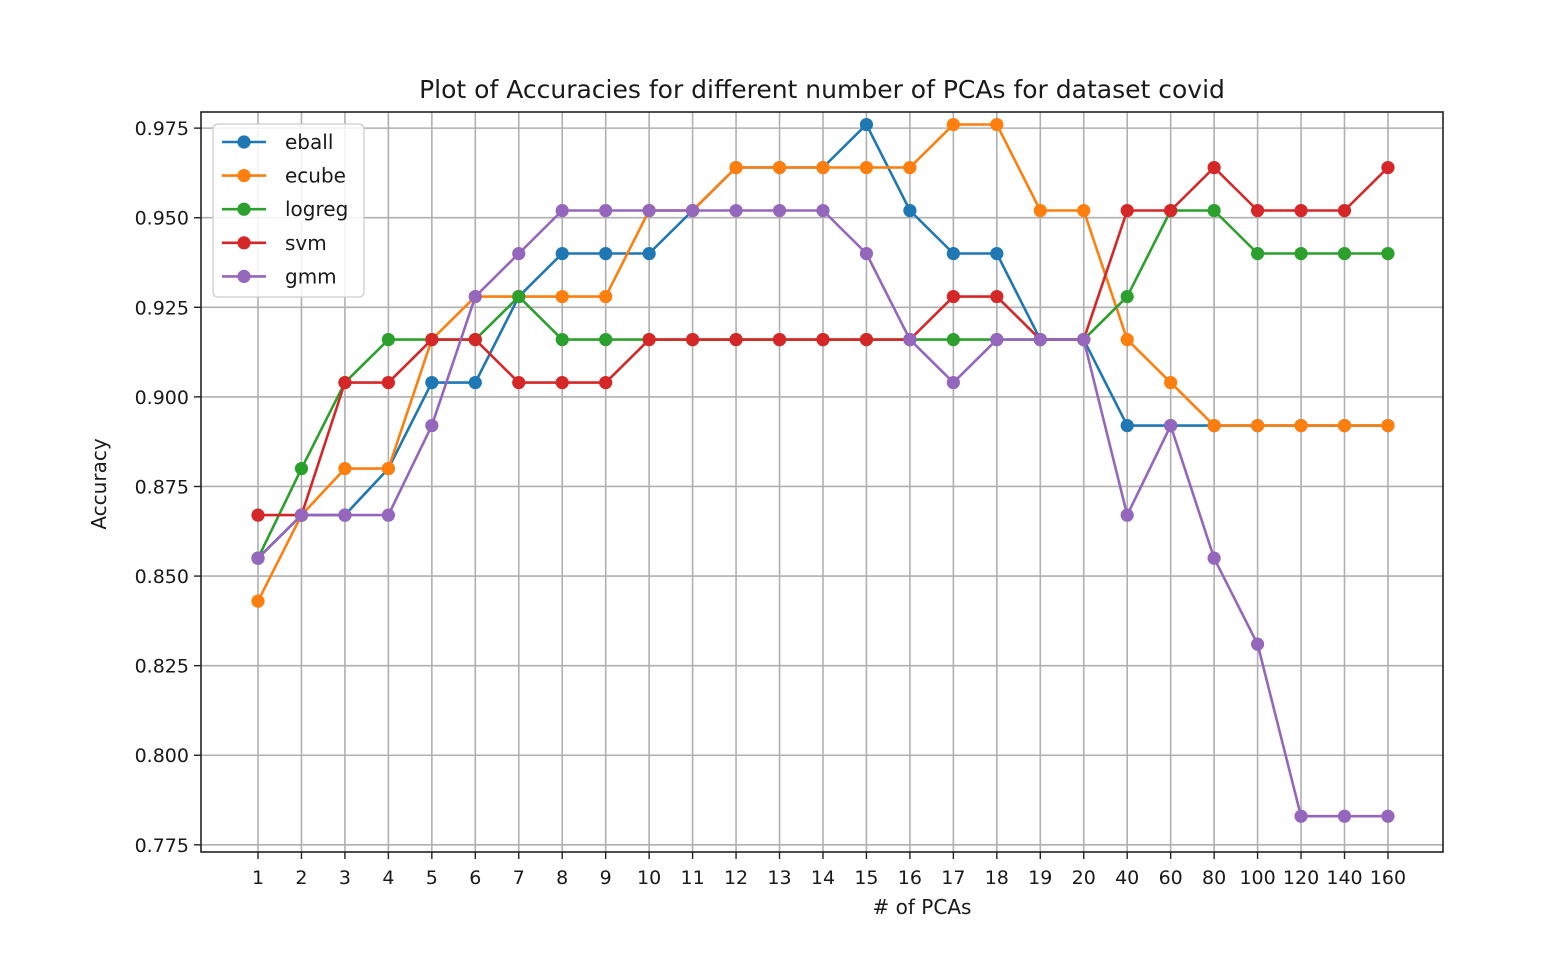 The width and height of the screenshot is (1561, 964). Describe the element at coordinates (432, 878) in the screenshot. I see `x-tick-label: 5` at that location.